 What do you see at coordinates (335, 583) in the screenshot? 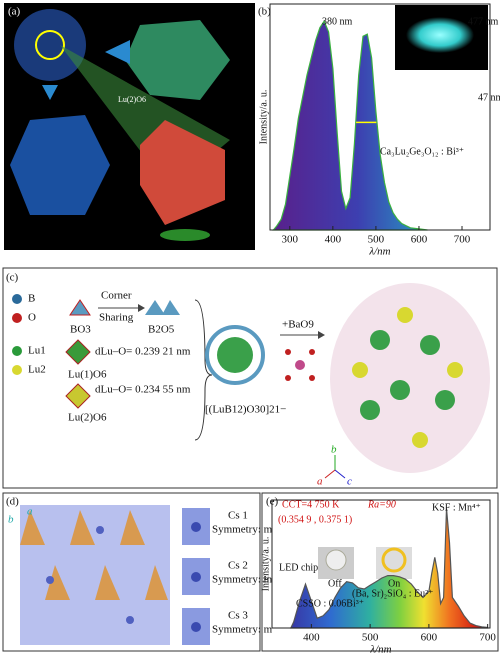
I see `annotation: Off` at bounding box center [335, 583].